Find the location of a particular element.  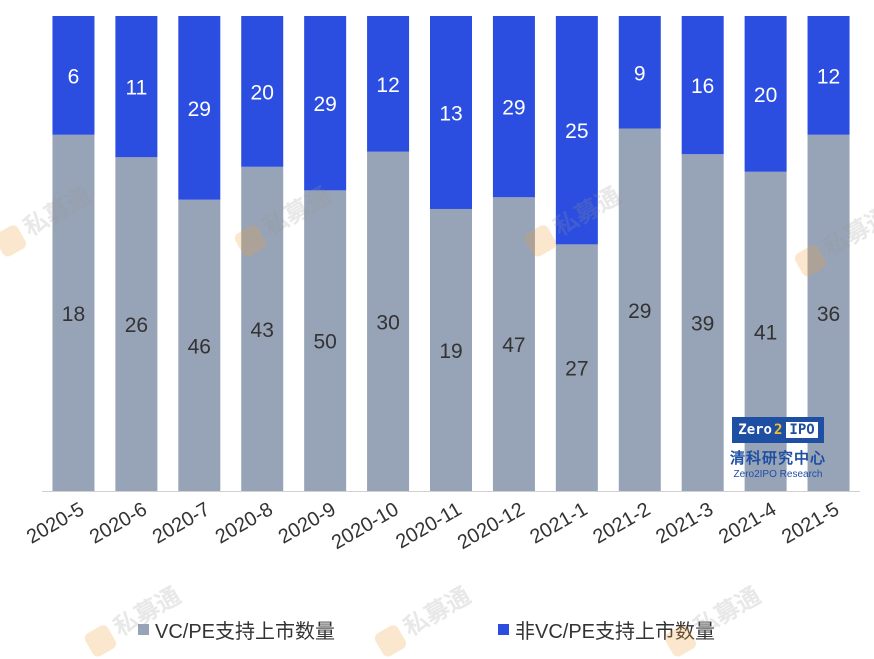

data-label-non-vcpe-2020-6: 11 is located at coordinates (136, 88).